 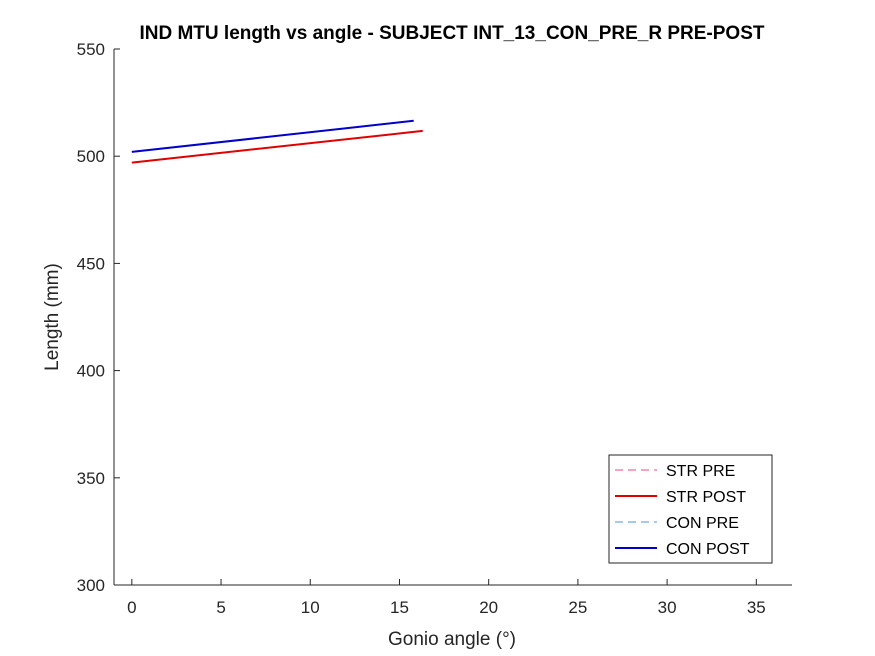 I want to click on x-tick-label: 10, so click(x=310, y=607).